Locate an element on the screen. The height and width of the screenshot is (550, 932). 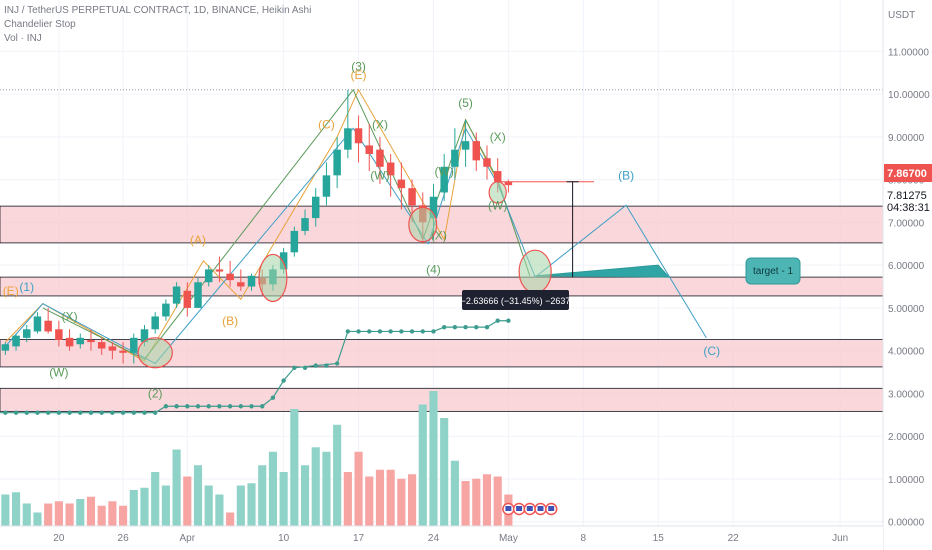
target-label: target - 1 is located at coordinates (773, 271).